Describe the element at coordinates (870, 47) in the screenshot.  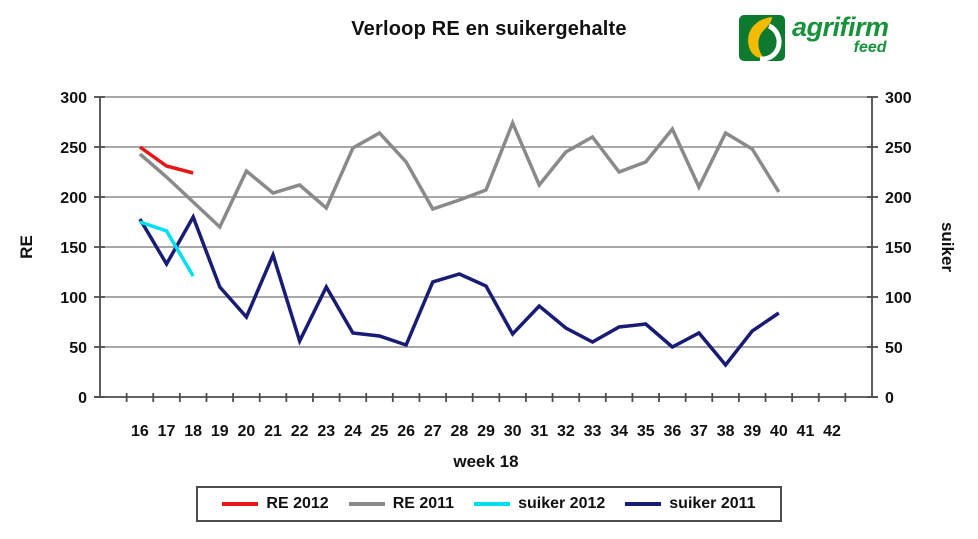
I see `logo-sub-text: feed` at that location.